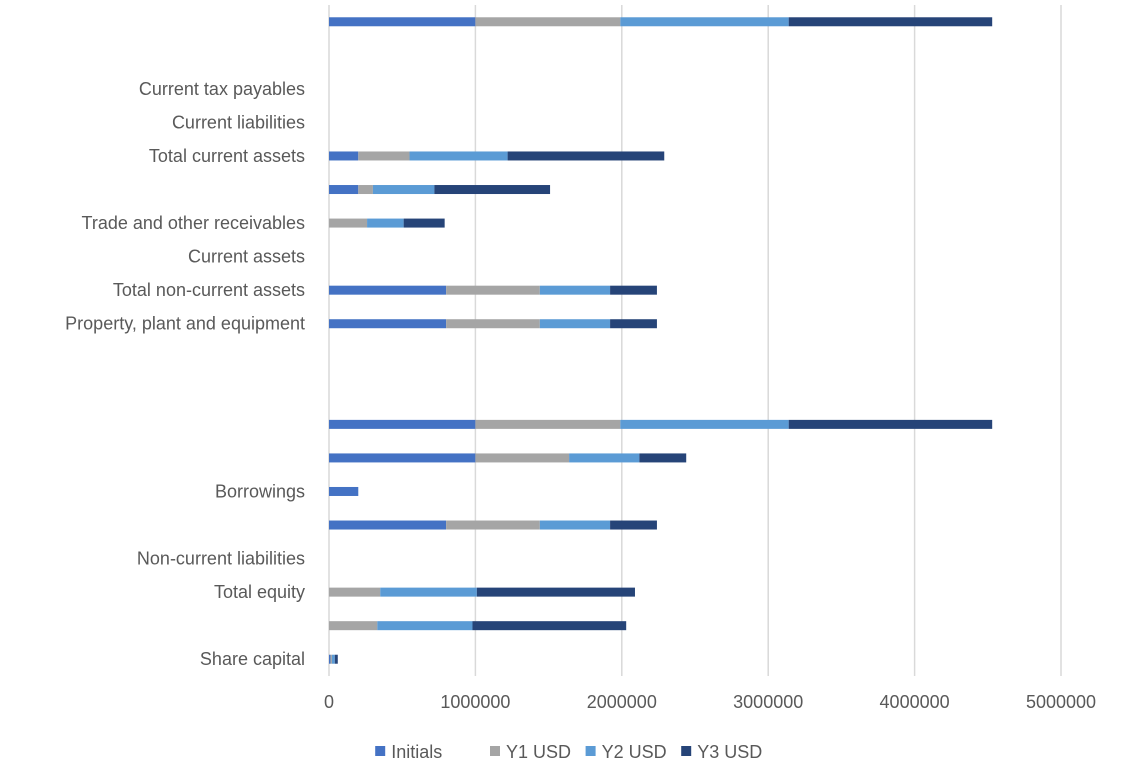 The height and width of the screenshot is (771, 1131). I want to click on category-label: Borrowings, so click(260, 491).